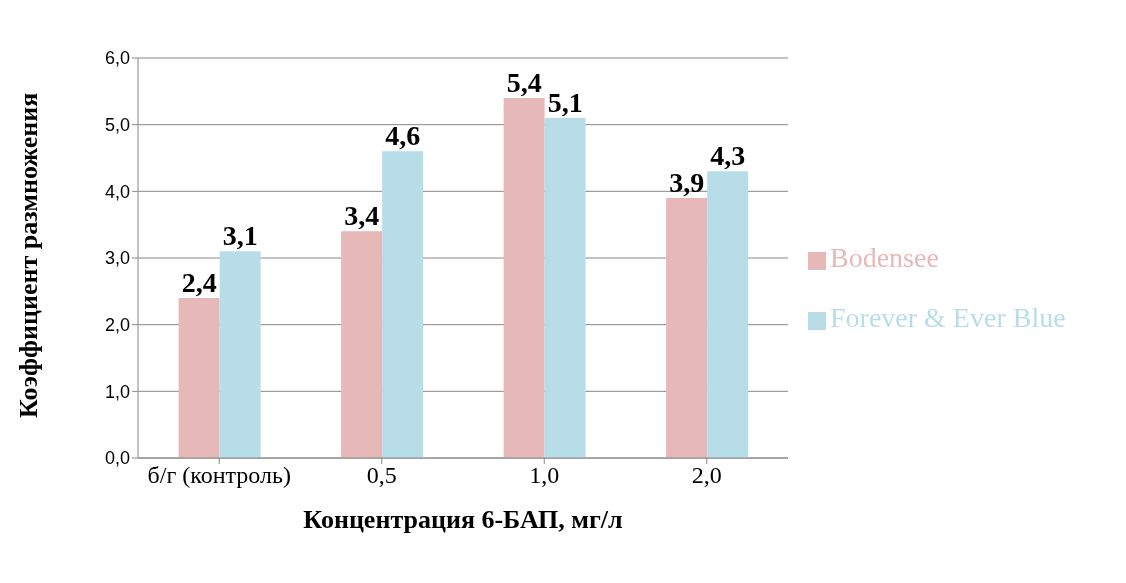  I want to click on legend-label: Forever & Ever Blue, so click(948, 317).